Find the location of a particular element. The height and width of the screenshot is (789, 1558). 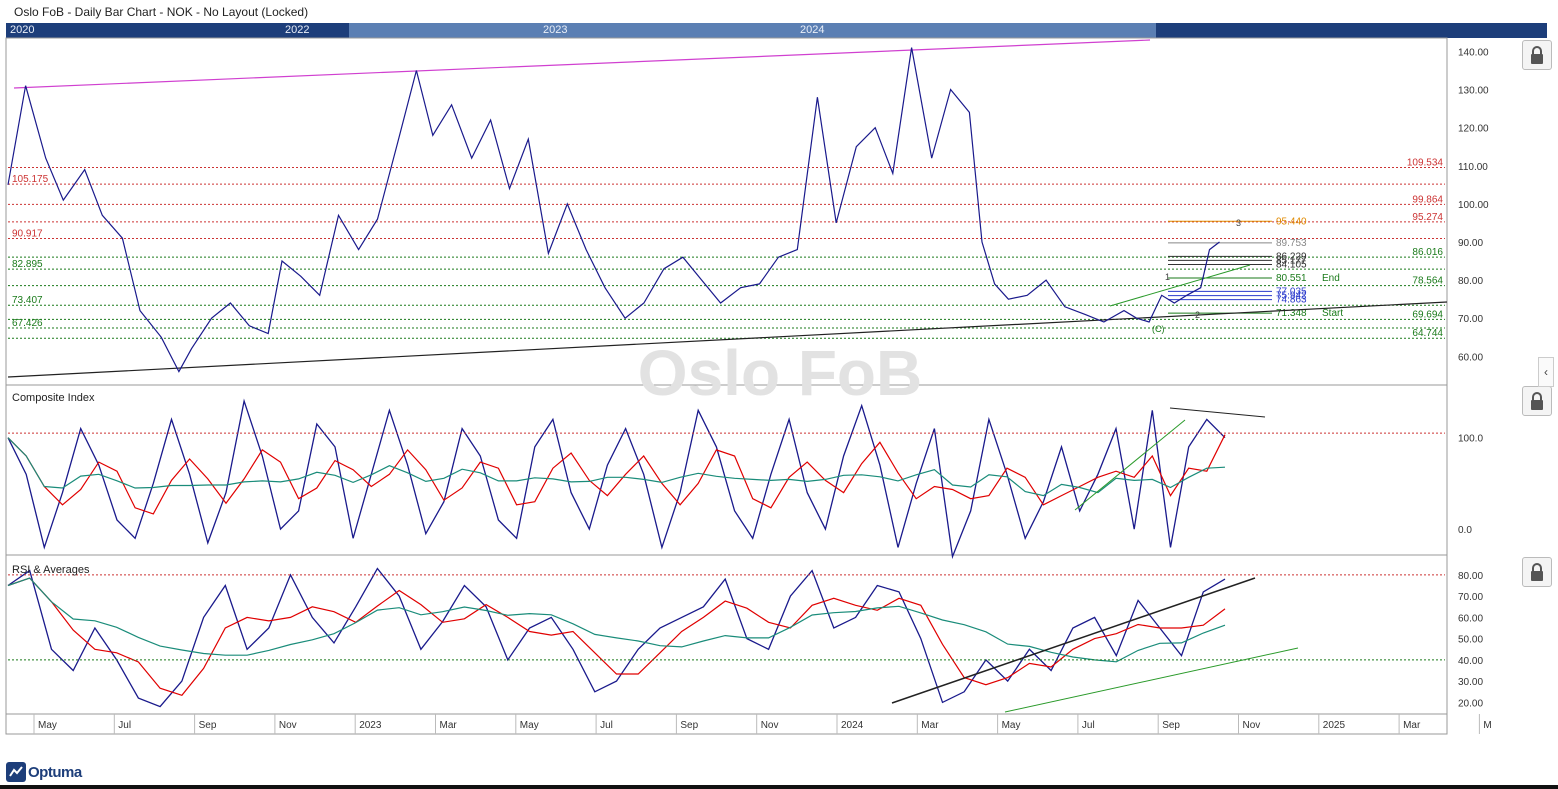

resistance-trendline is located at coordinates (582, 64).